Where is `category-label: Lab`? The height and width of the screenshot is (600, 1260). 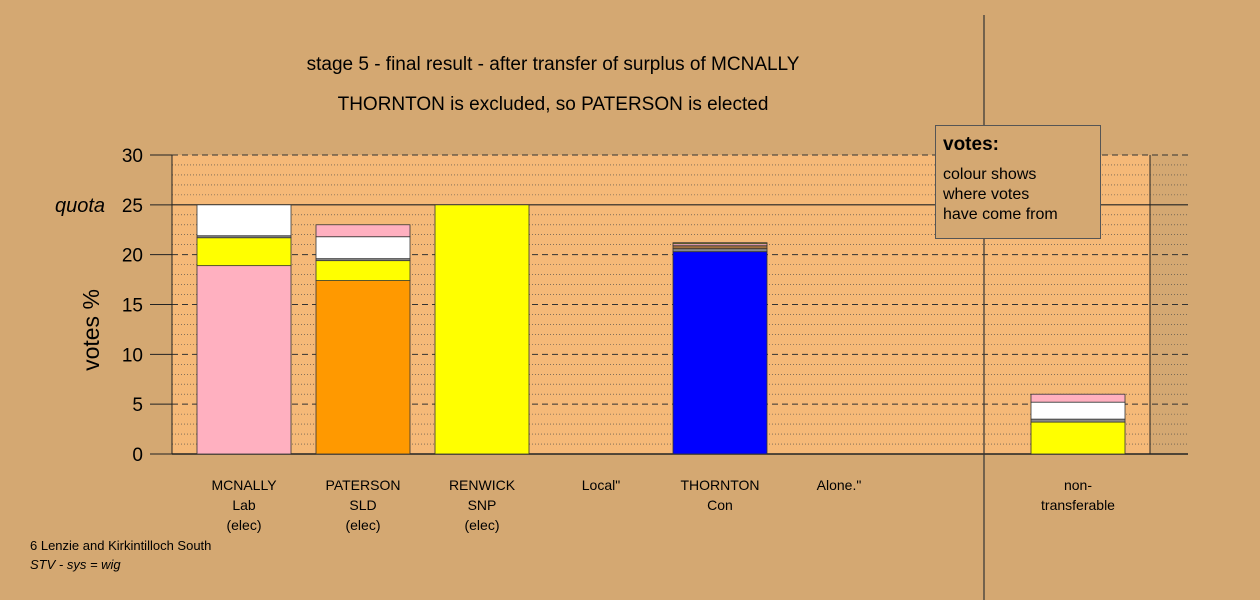 category-label: Lab is located at coordinates (244, 505).